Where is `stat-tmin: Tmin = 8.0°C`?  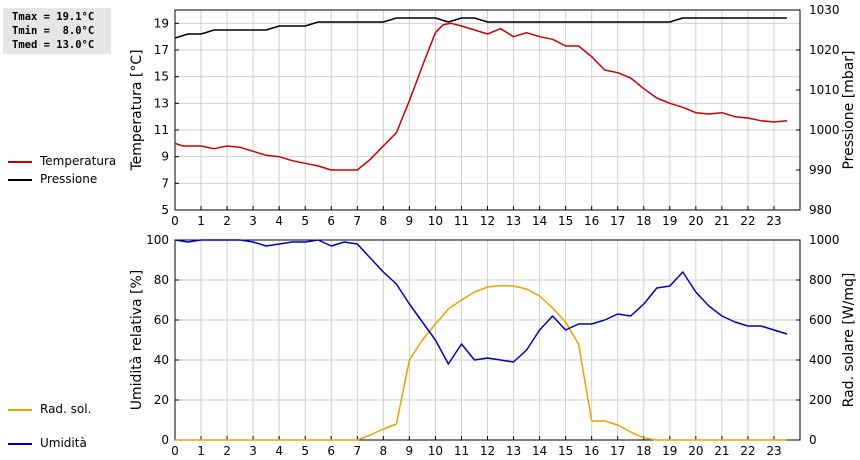 stat-tmin: Tmin = 8.0°C is located at coordinates (53, 31).